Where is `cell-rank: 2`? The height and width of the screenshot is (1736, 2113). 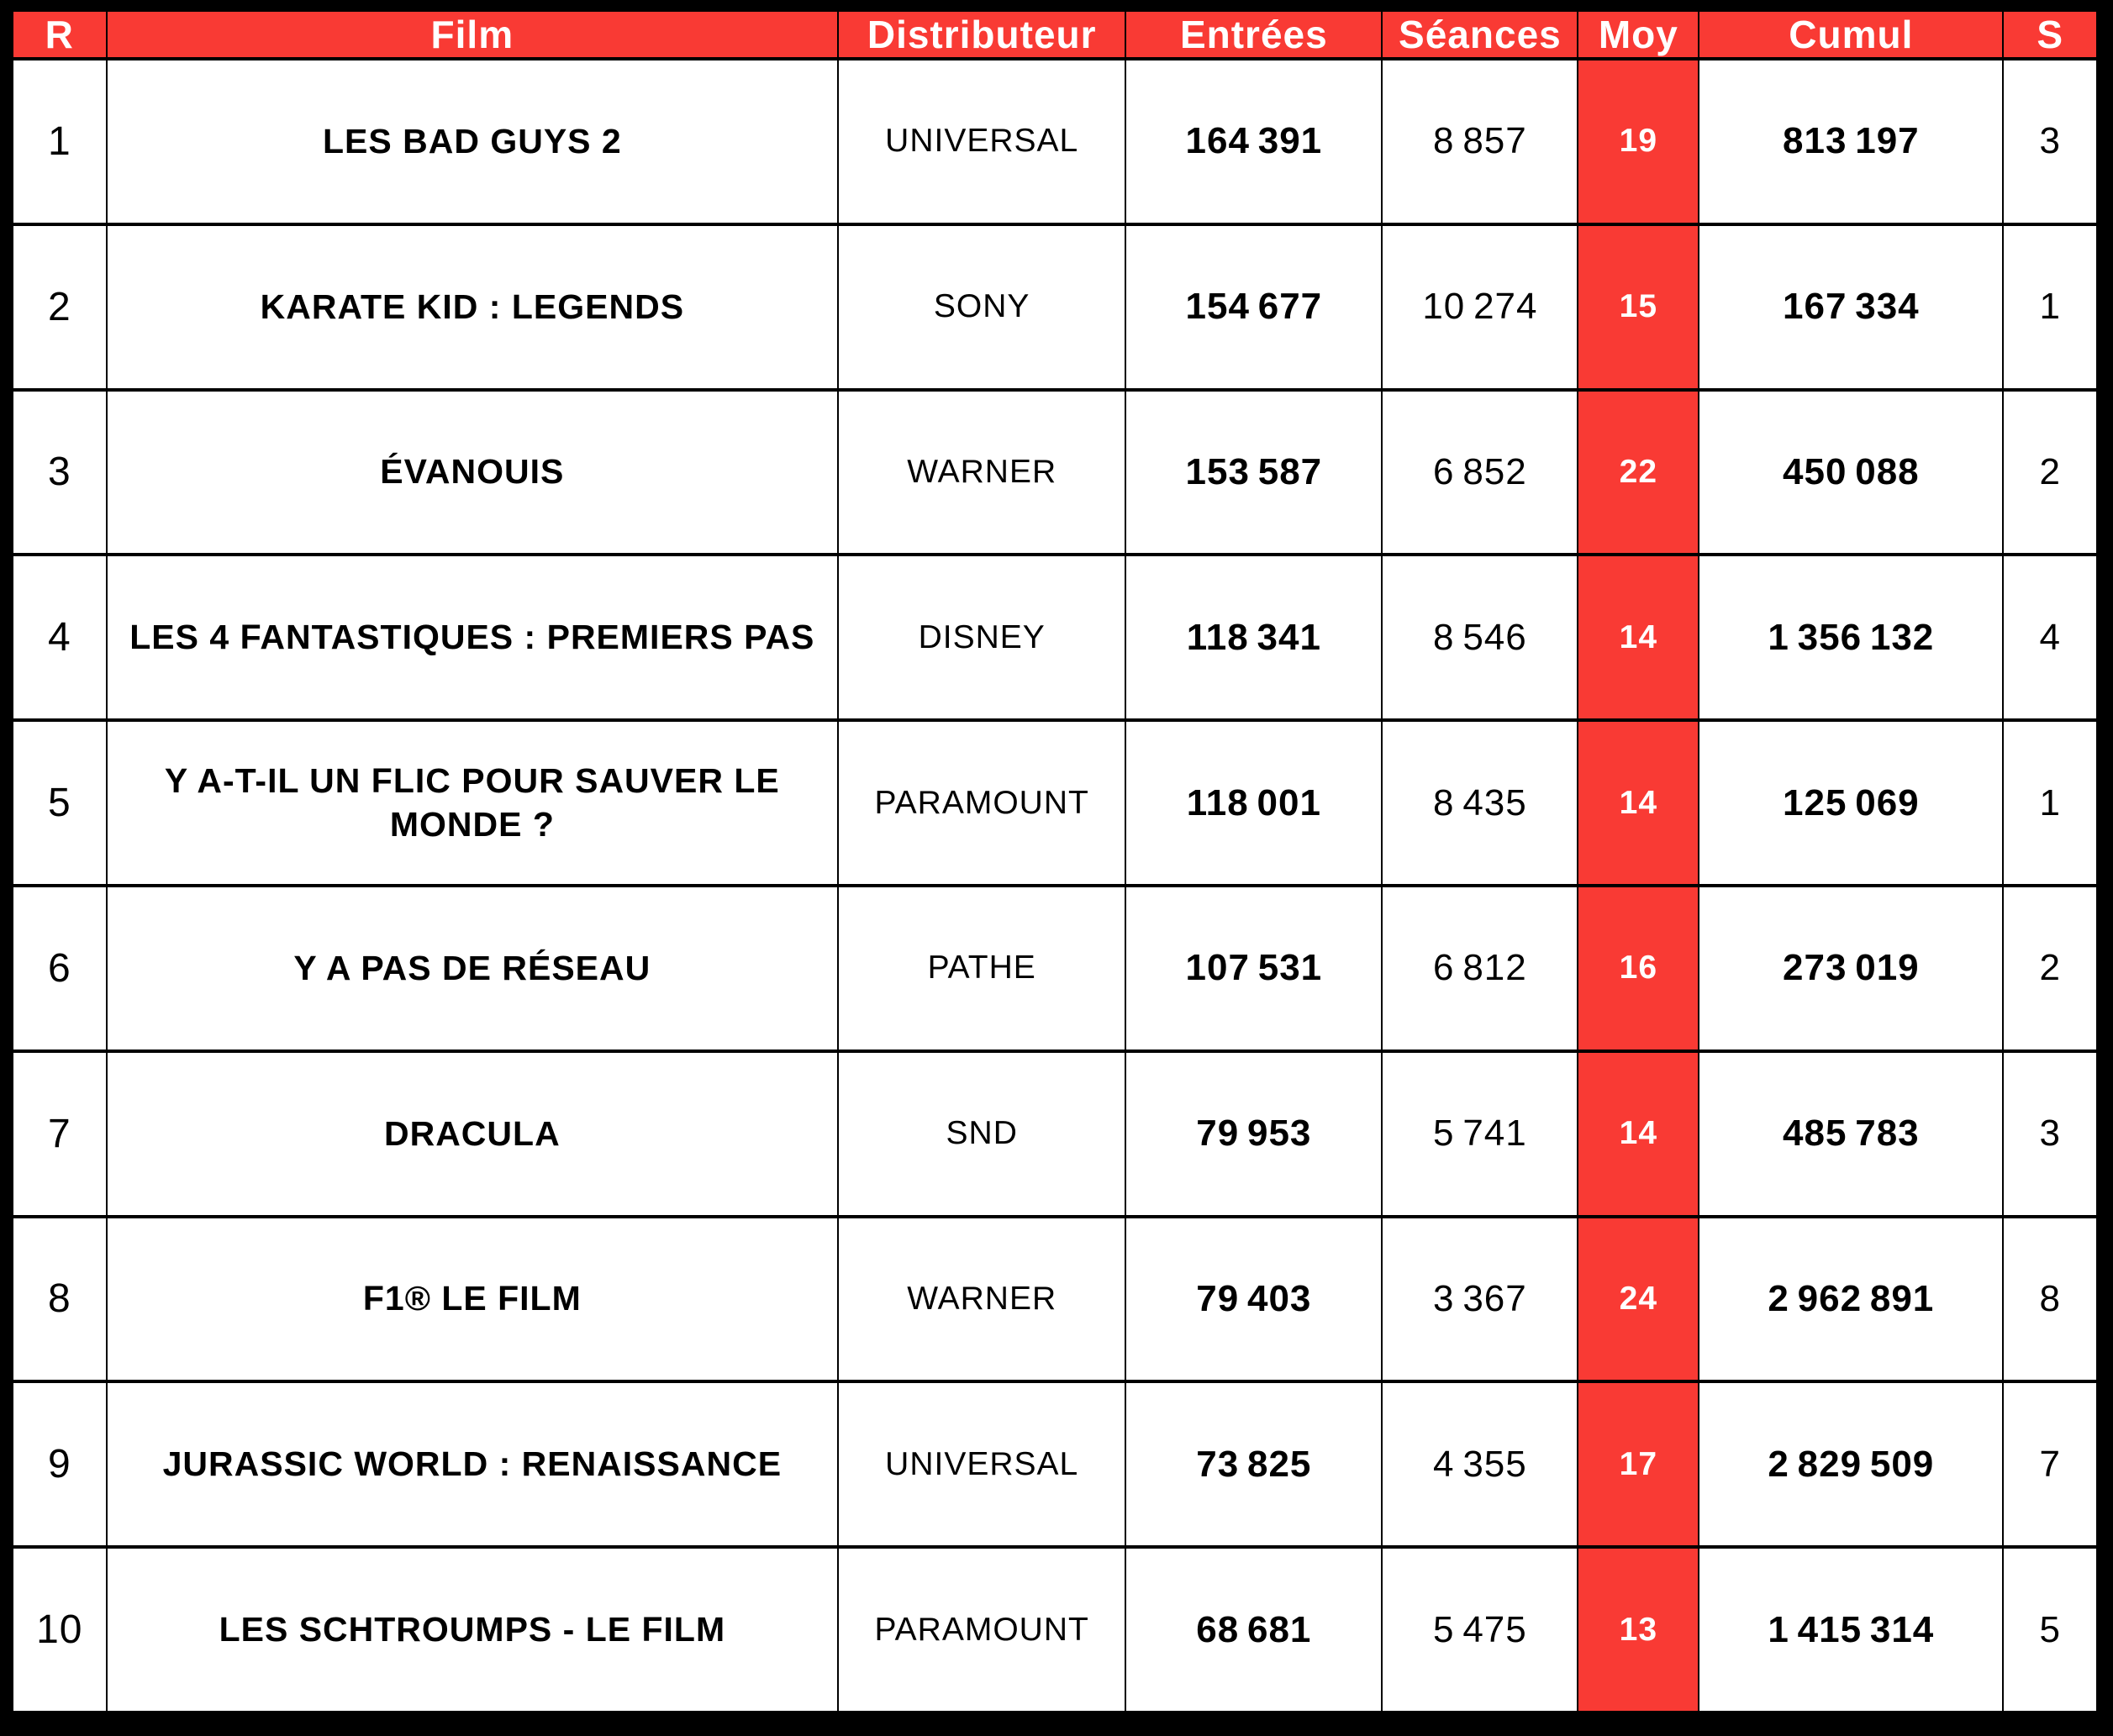 cell-rank: 2 is located at coordinates (60, 307).